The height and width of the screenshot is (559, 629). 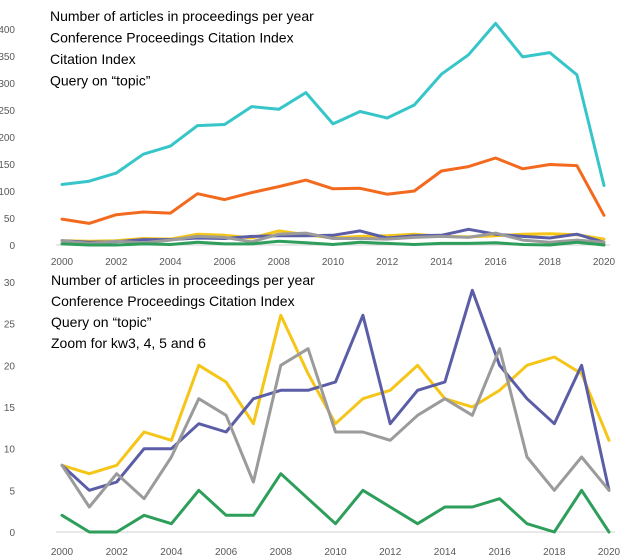 What do you see at coordinates (7, 138) in the screenshot?
I see `y-tick-label: 200` at bounding box center [7, 138].